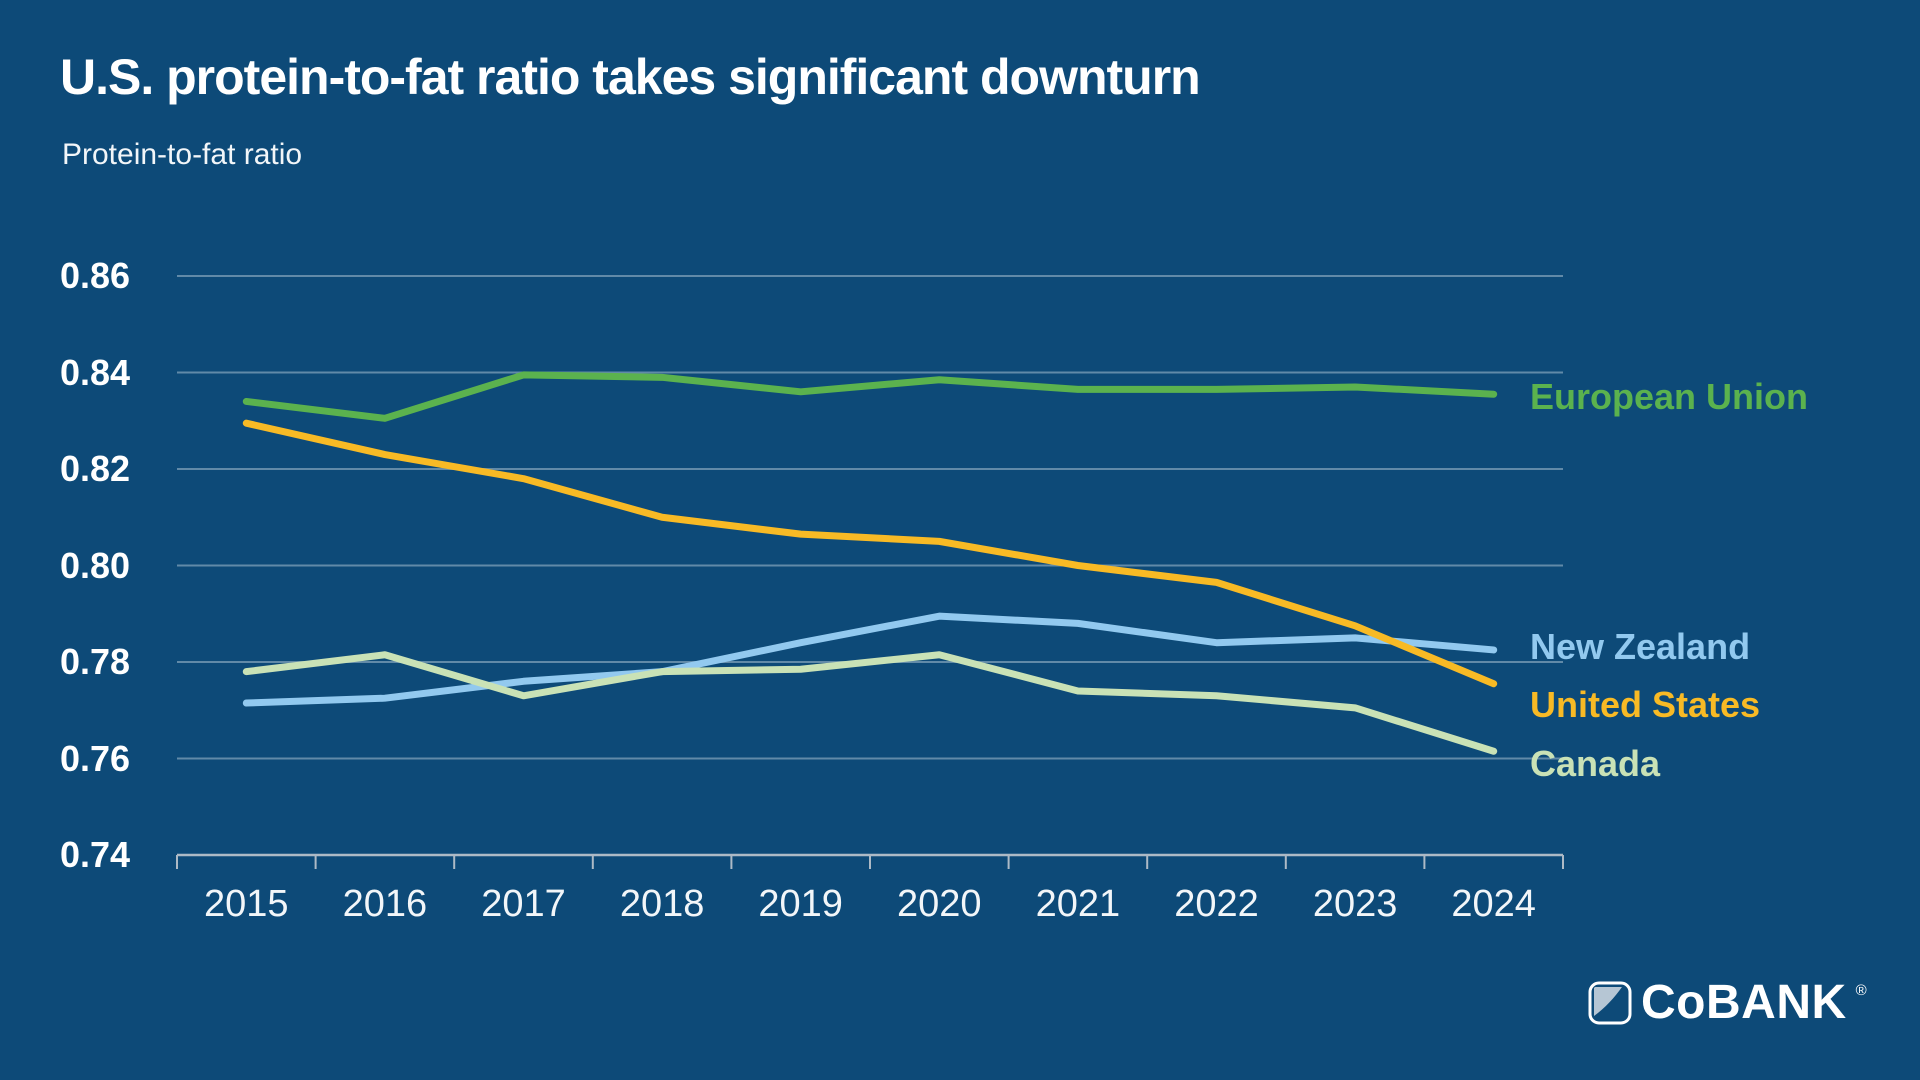 The image size is (1920, 1080). I want to click on series-line-new-zealand, so click(870, 659).